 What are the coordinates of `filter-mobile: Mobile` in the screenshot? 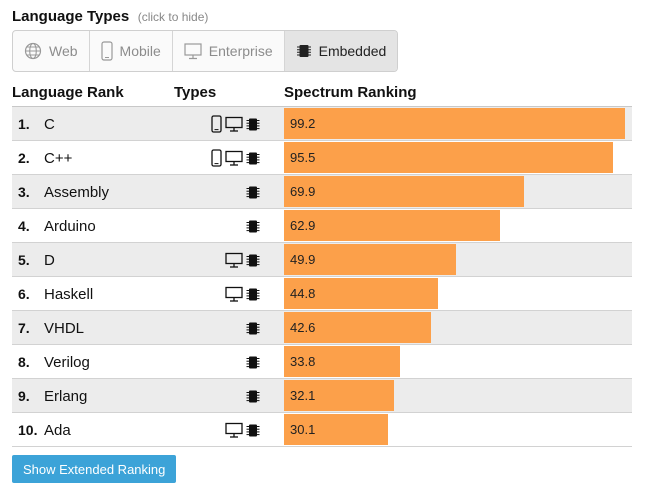 It's located at (131, 51).